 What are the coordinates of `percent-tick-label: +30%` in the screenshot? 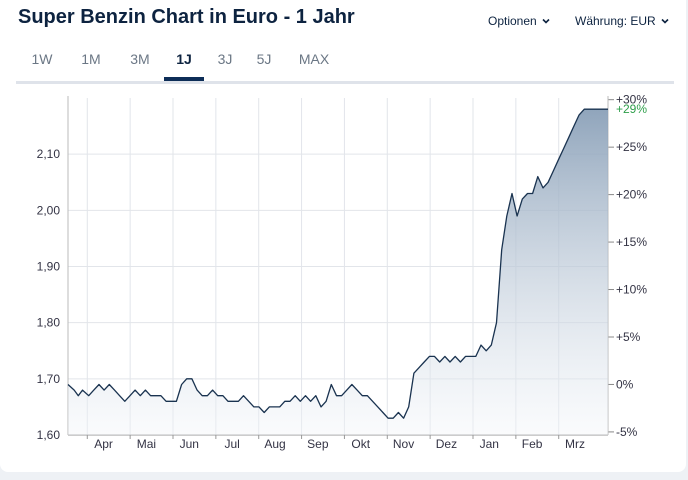 It's located at (631, 100).